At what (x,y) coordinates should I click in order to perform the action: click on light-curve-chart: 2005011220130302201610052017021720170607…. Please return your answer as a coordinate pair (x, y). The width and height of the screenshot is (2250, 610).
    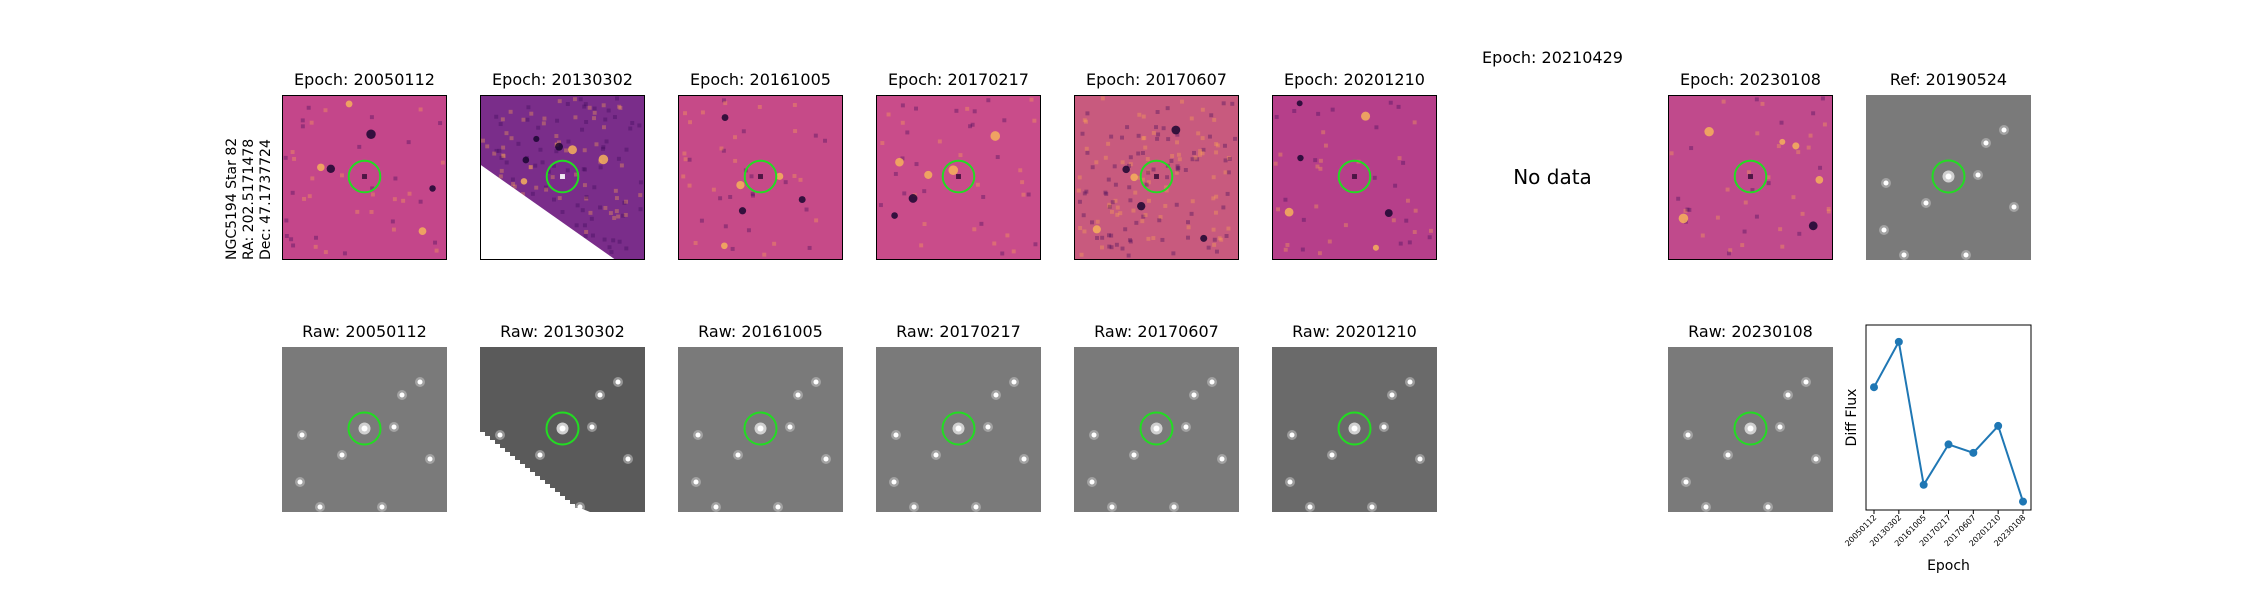
    Looking at the image, I should click on (1937, 449).